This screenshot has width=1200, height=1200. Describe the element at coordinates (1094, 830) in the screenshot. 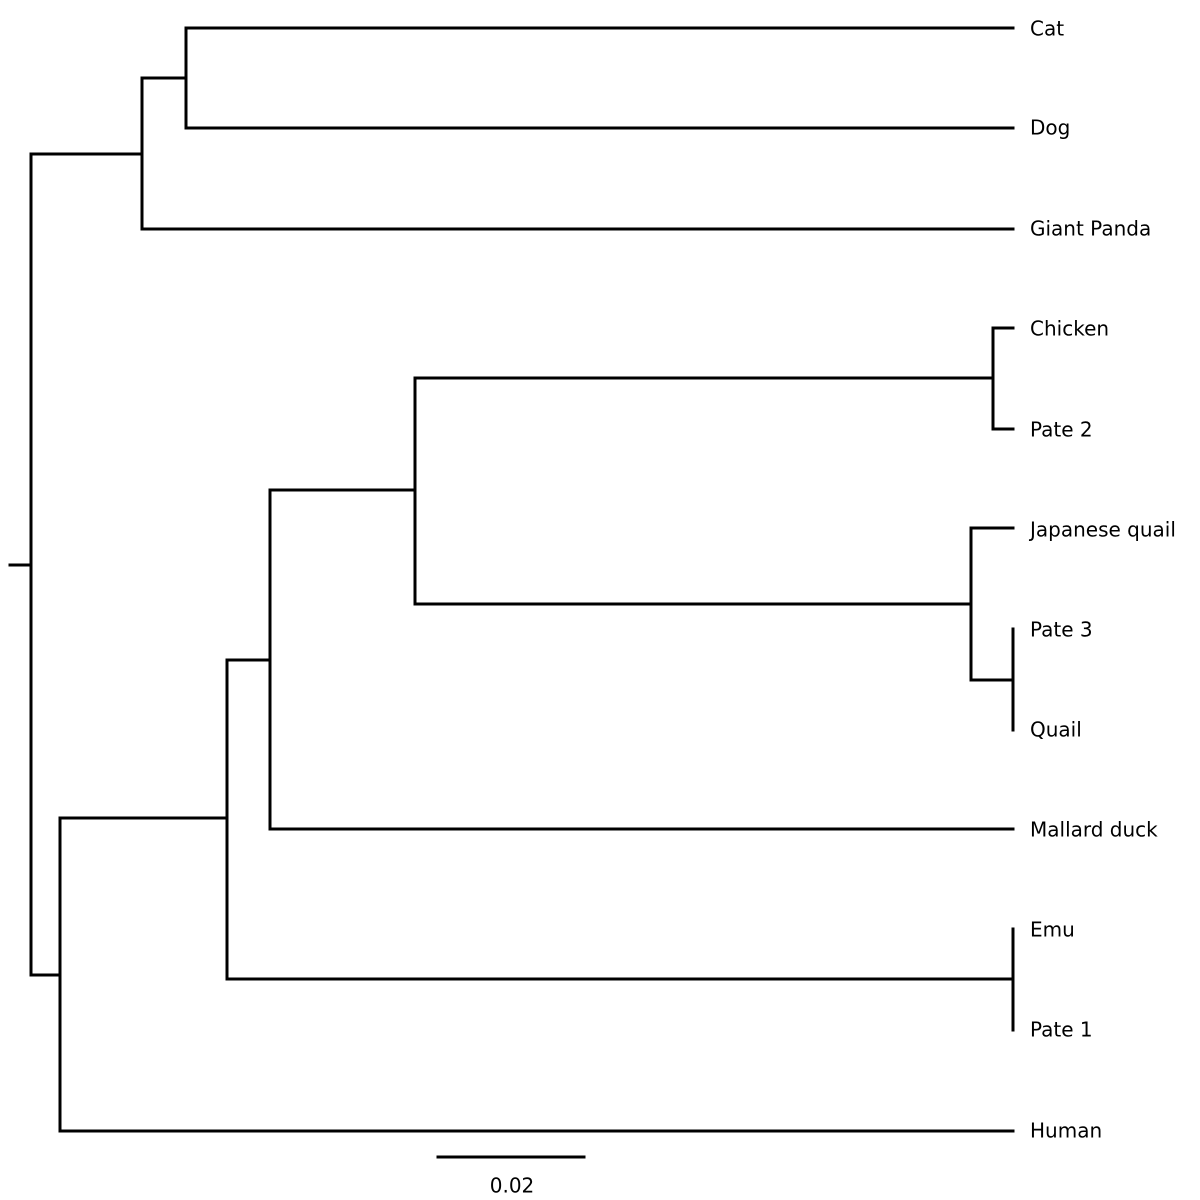

I see `leaf-label: Mallard duck` at that location.